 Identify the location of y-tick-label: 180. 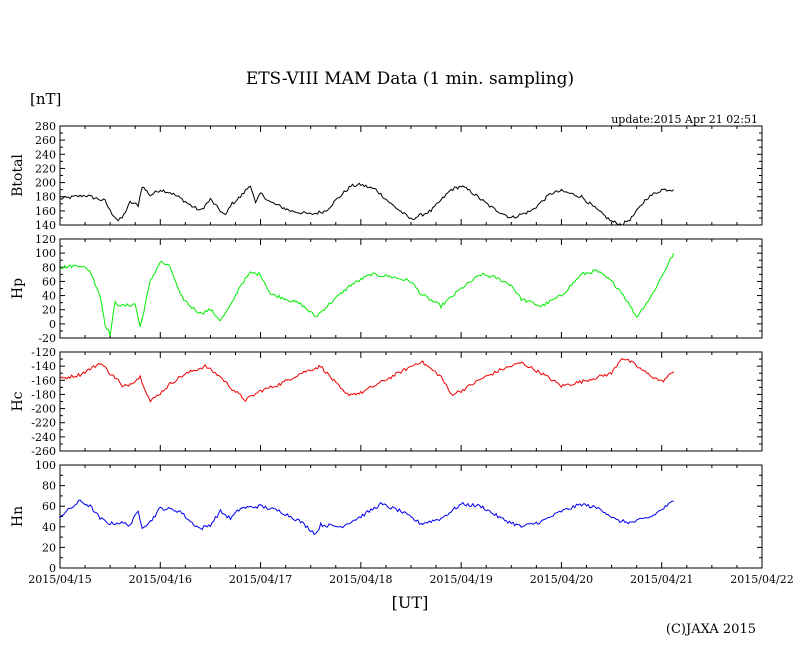
(45, 197).